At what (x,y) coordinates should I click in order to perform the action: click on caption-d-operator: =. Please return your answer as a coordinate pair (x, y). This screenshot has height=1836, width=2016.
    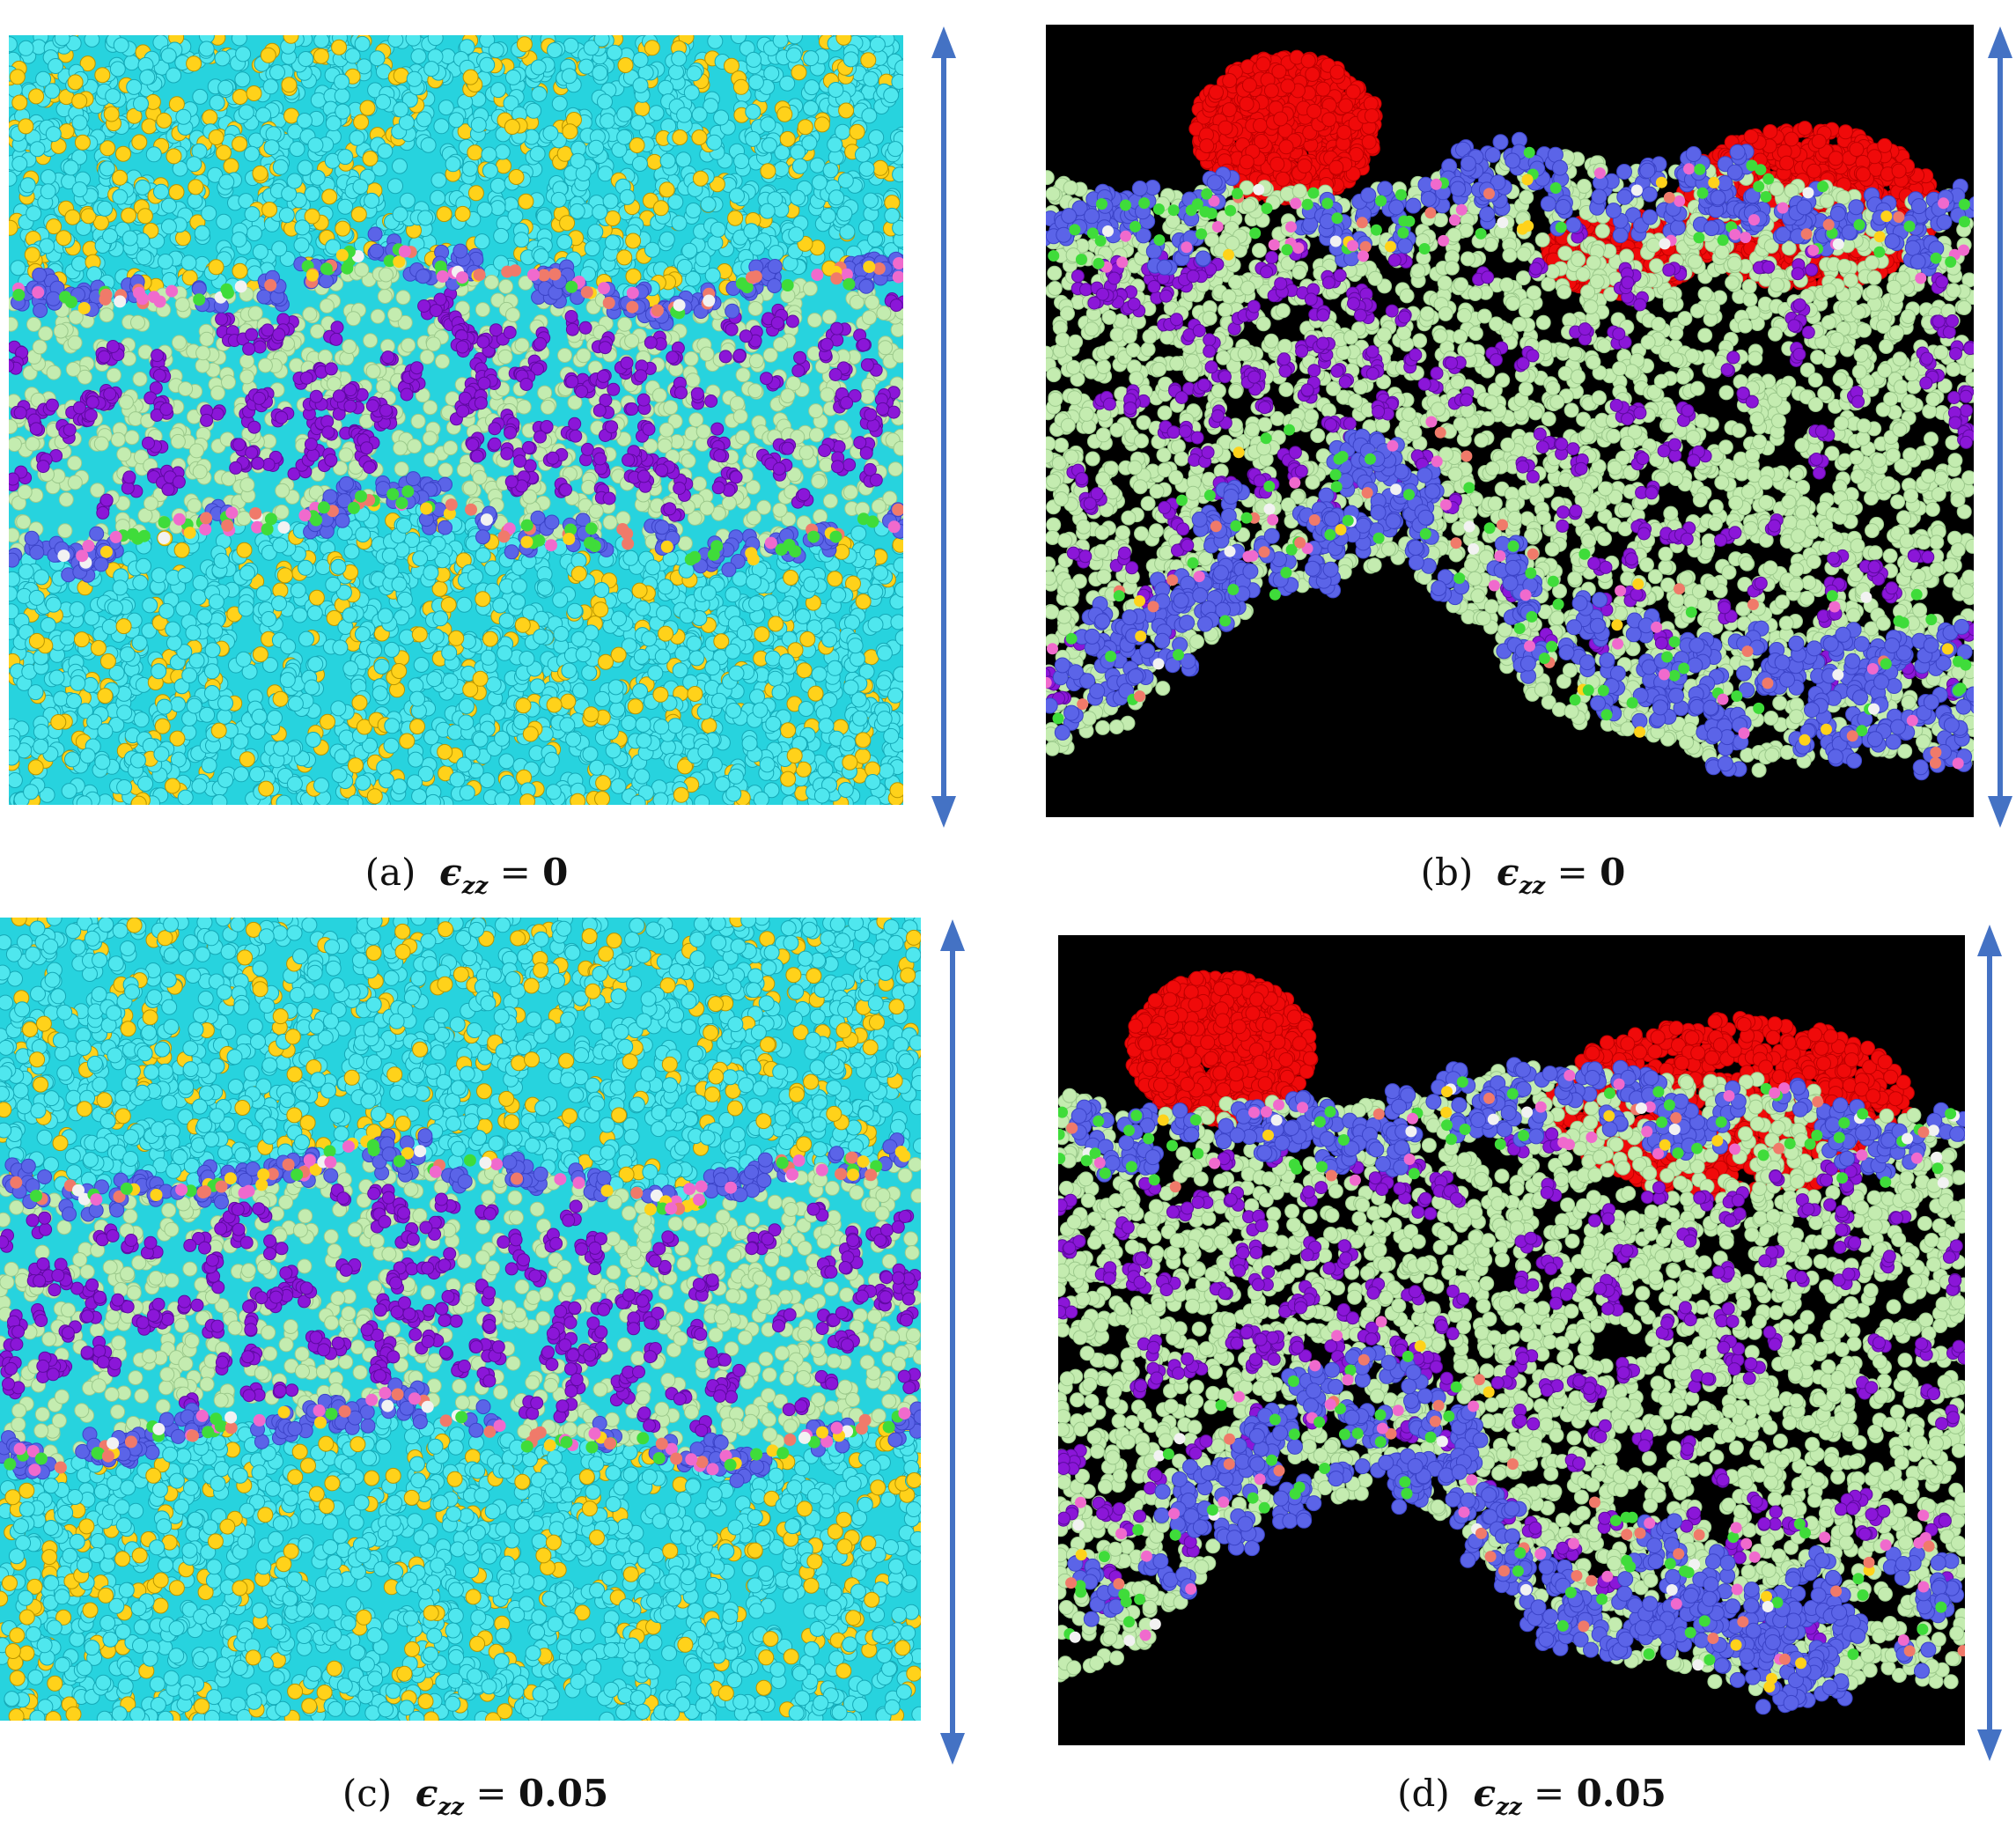
    Looking at the image, I should click on (1549, 1793).